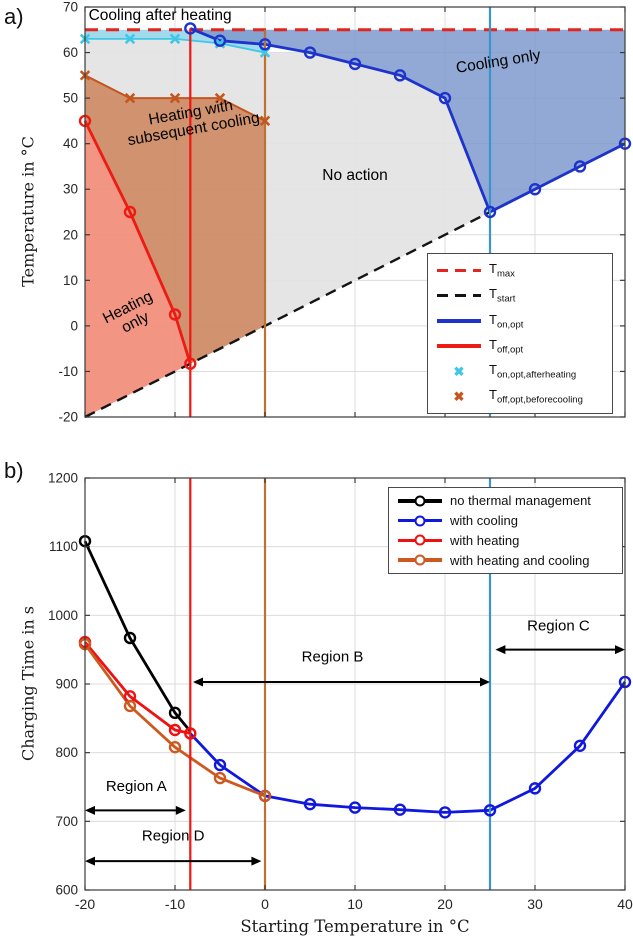 This screenshot has height=946, width=633. I want to click on dashed-line-swatch-glyph, so click(459, 296).